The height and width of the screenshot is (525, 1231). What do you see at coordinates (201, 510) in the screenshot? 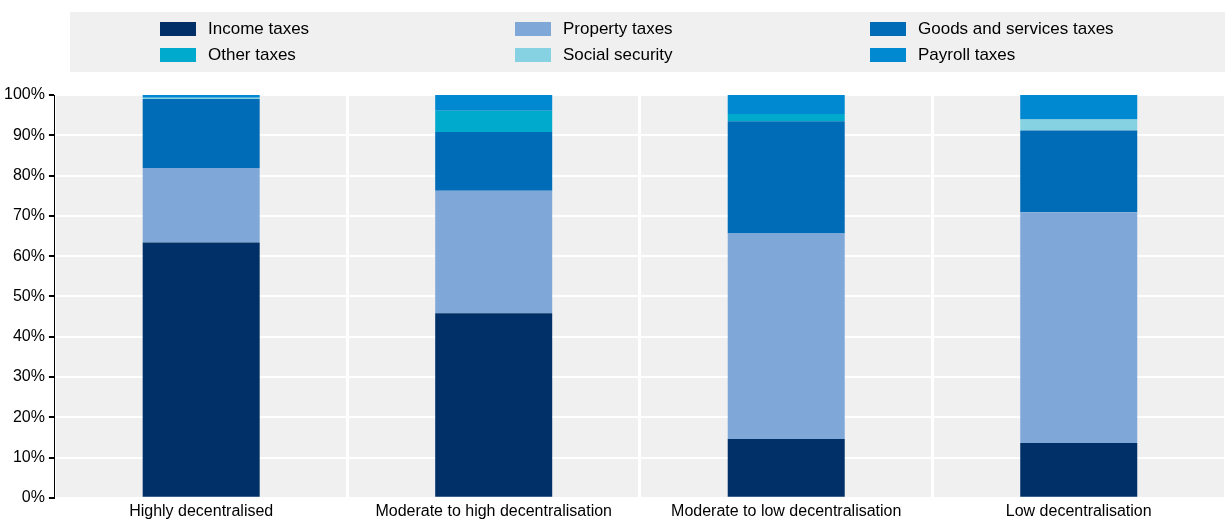
I see `x-tick-label: Highly decentralised` at bounding box center [201, 510].